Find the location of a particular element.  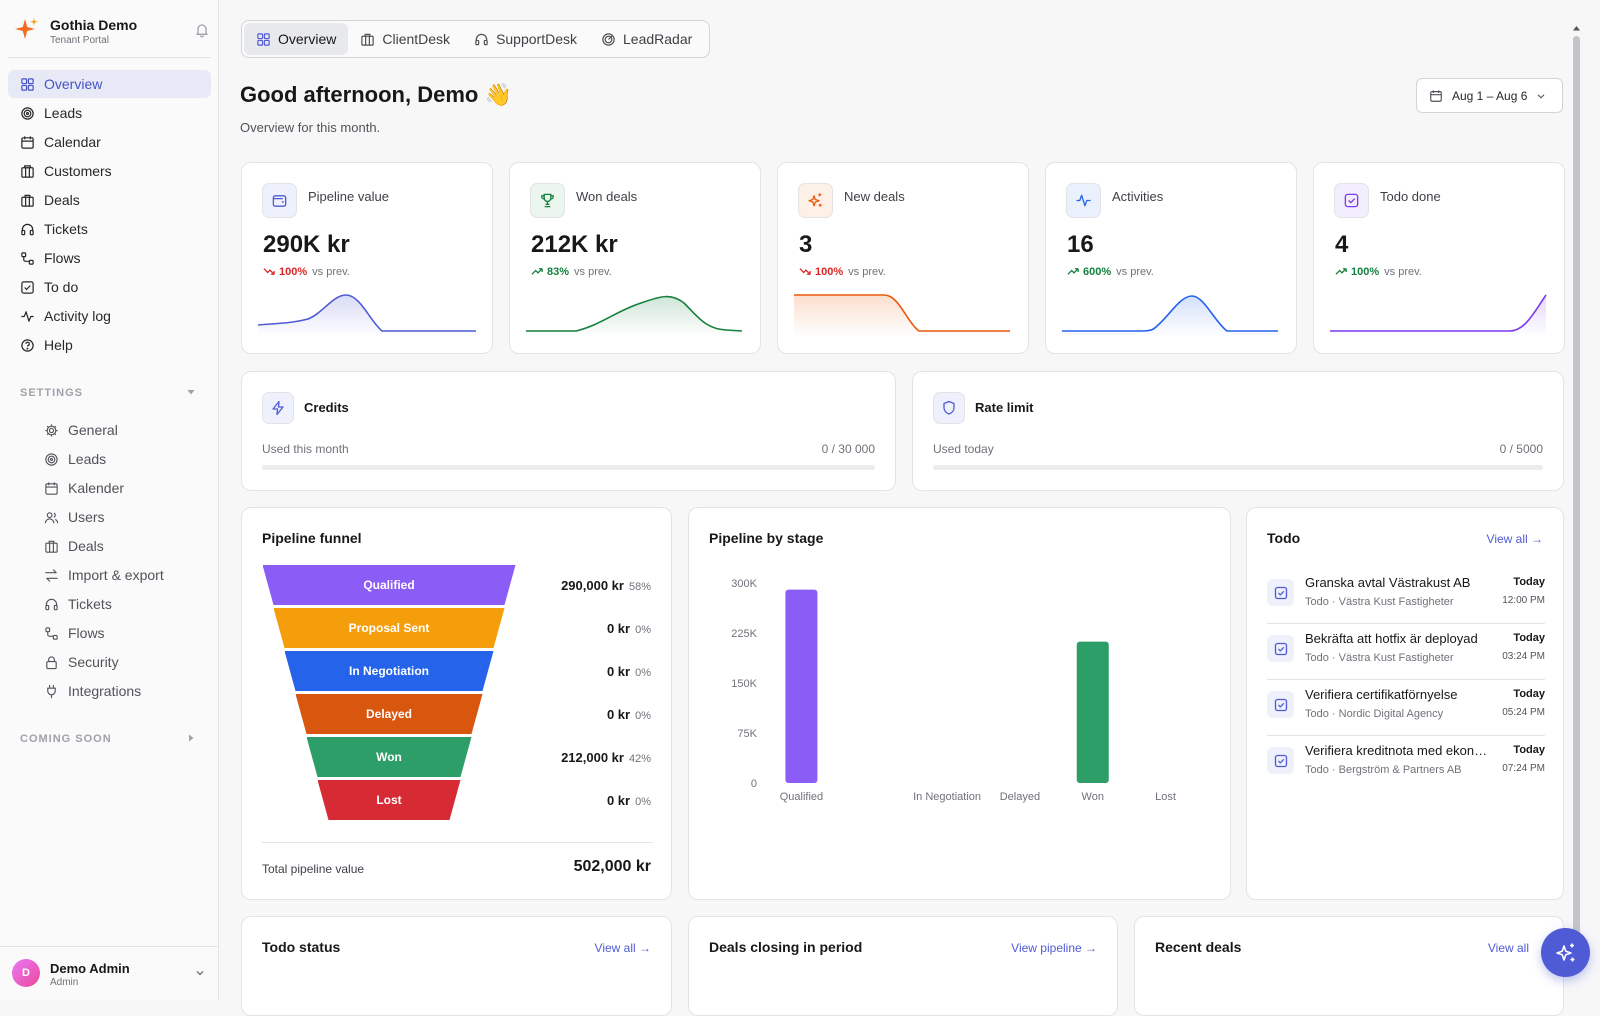

settings-item-general: General is located at coordinates (121, 430).